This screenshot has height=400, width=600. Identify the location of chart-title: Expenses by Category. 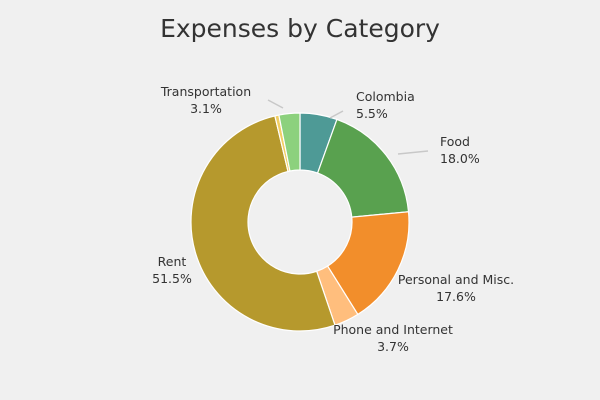
(300, 28).